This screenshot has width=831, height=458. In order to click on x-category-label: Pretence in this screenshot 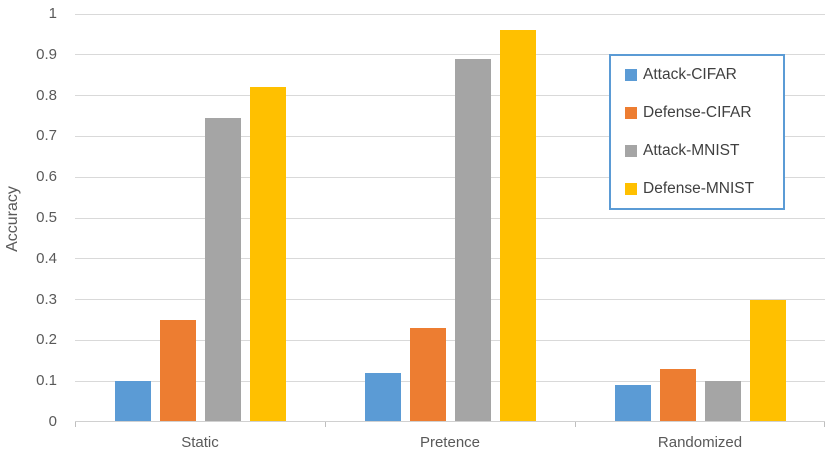, I will do `click(450, 442)`.